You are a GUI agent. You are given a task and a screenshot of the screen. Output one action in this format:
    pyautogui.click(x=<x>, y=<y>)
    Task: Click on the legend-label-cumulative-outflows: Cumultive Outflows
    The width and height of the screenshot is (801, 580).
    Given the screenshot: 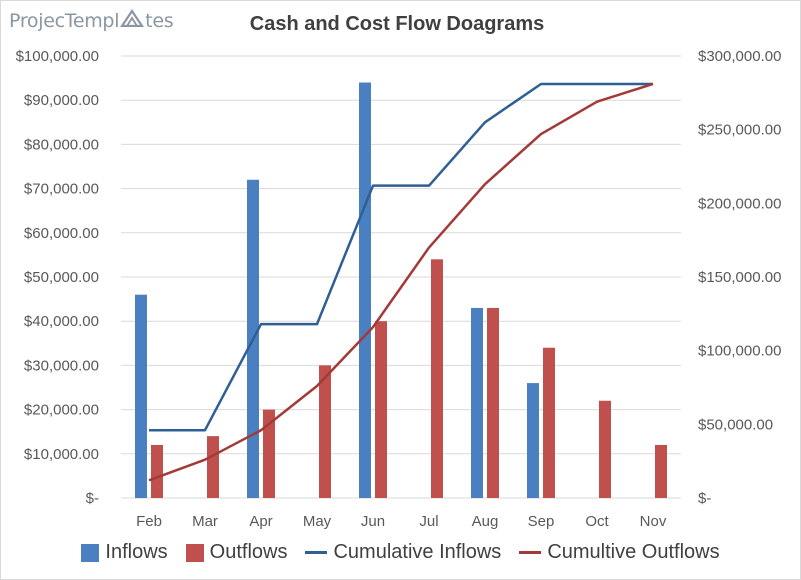 What is the action you would take?
    pyautogui.click(x=633, y=552)
    